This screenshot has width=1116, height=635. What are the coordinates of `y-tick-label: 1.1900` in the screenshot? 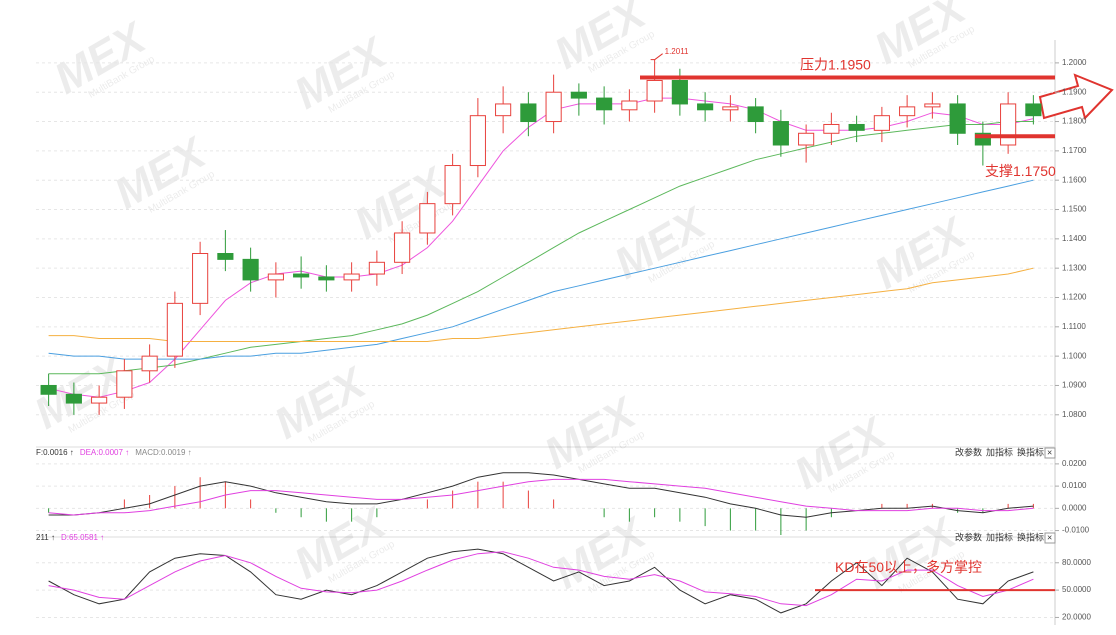 It's located at (1074, 91).